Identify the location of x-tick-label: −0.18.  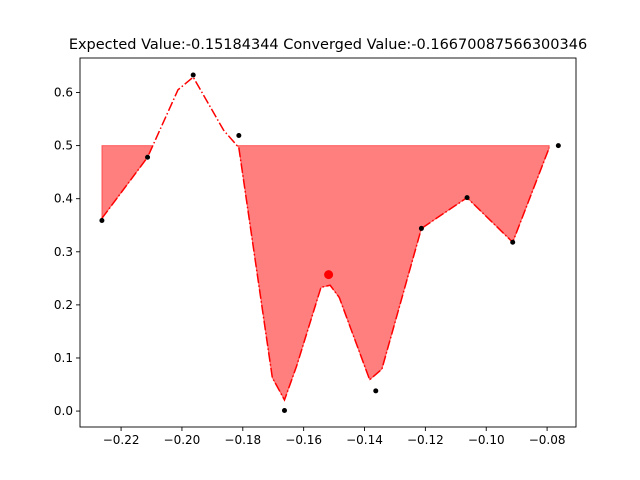
(242, 440).